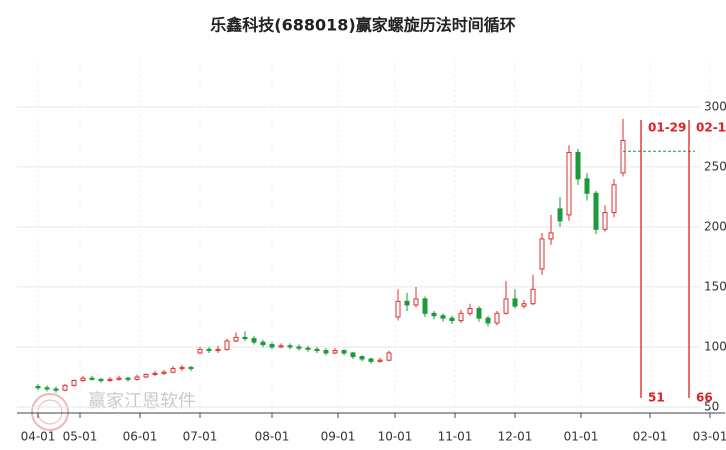  What do you see at coordinates (715, 346) in the screenshot?
I see `y-tick-label: 100` at bounding box center [715, 346].